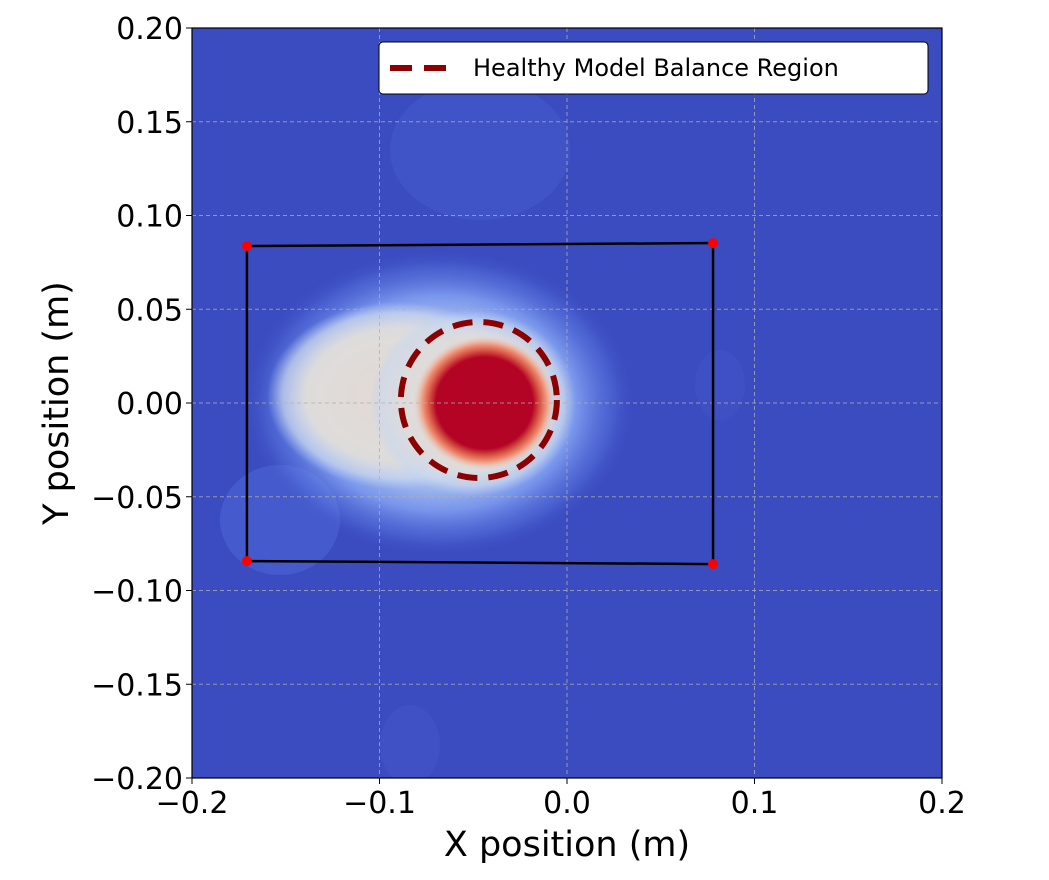 This screenshot has width=1049, height=880. Describe the element at coordinates (57, 403) in the screenshot. I see `y-axis-label: Y position (m)` at that location.